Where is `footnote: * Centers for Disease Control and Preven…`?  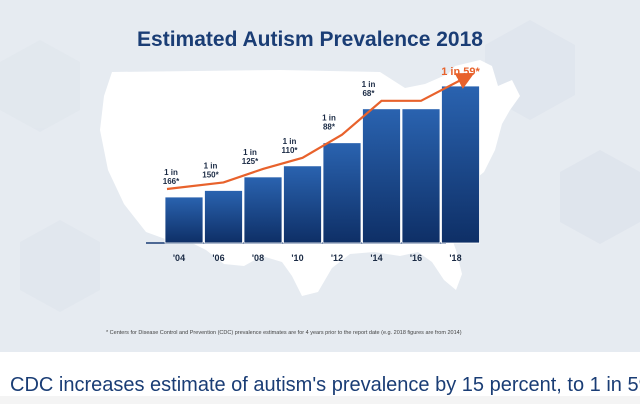 footnote: * Centers for Disease Control and Preven… is located at coordinates (284, 333).